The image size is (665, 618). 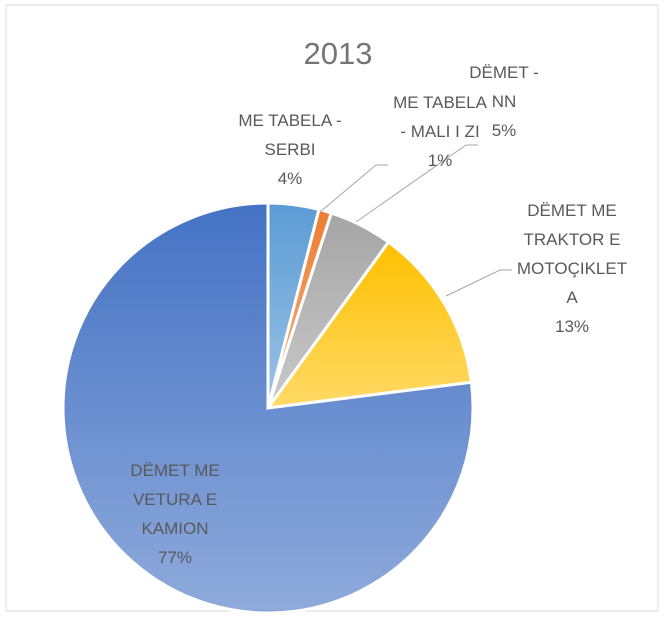 I want to click on data-label: DËMET ME TRAKTOR E MOTOÇIKLETA 13%, so click(x=572, y=268).